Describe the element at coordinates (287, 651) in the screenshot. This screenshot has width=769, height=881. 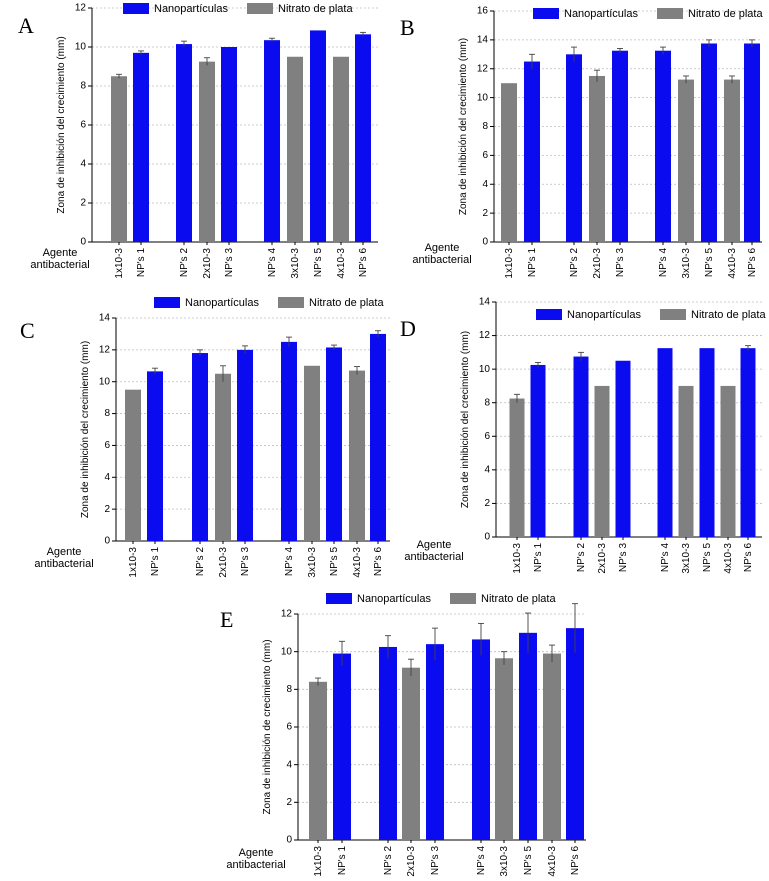
I see `y-tick-label: 10` at that location.